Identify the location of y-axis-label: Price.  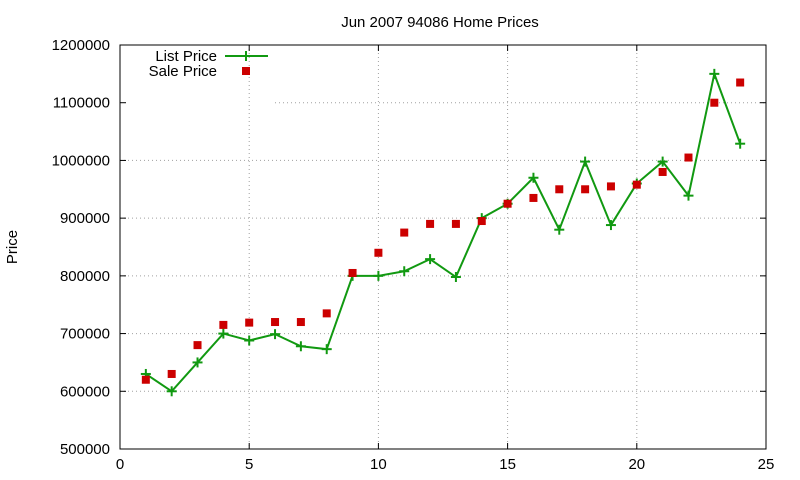
(12, 247).